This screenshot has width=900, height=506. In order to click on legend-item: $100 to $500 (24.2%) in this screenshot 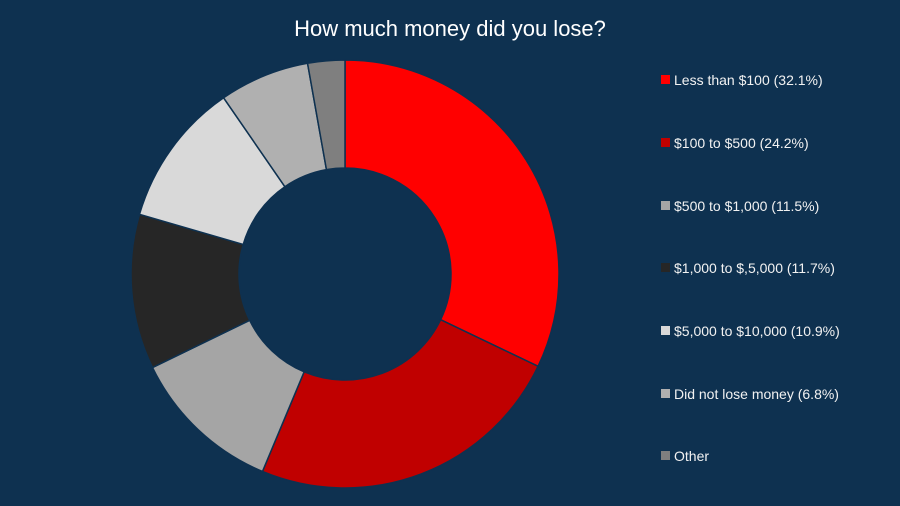, I will do `click(756, 143)`.